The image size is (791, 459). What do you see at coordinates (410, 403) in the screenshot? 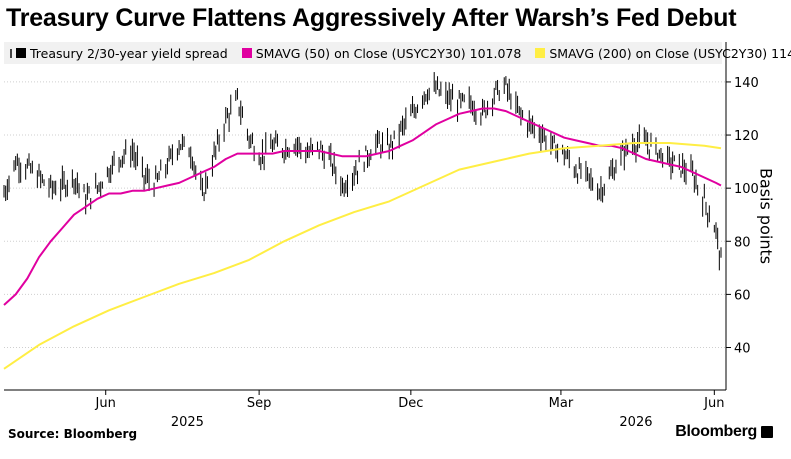
I see `x-tick-label: Dec` at bounding box center [410, 403].